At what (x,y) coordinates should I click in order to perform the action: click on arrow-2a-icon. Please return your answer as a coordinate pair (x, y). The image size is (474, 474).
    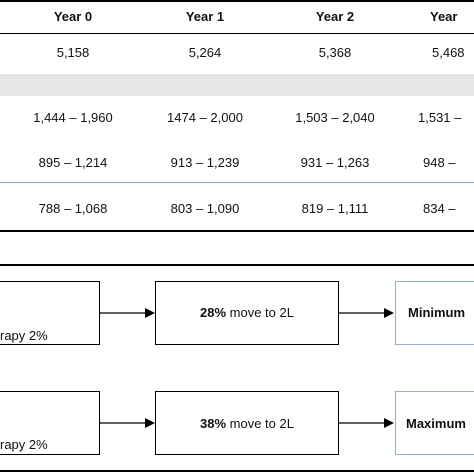
    Looking at the image, I should click on (127, 423).